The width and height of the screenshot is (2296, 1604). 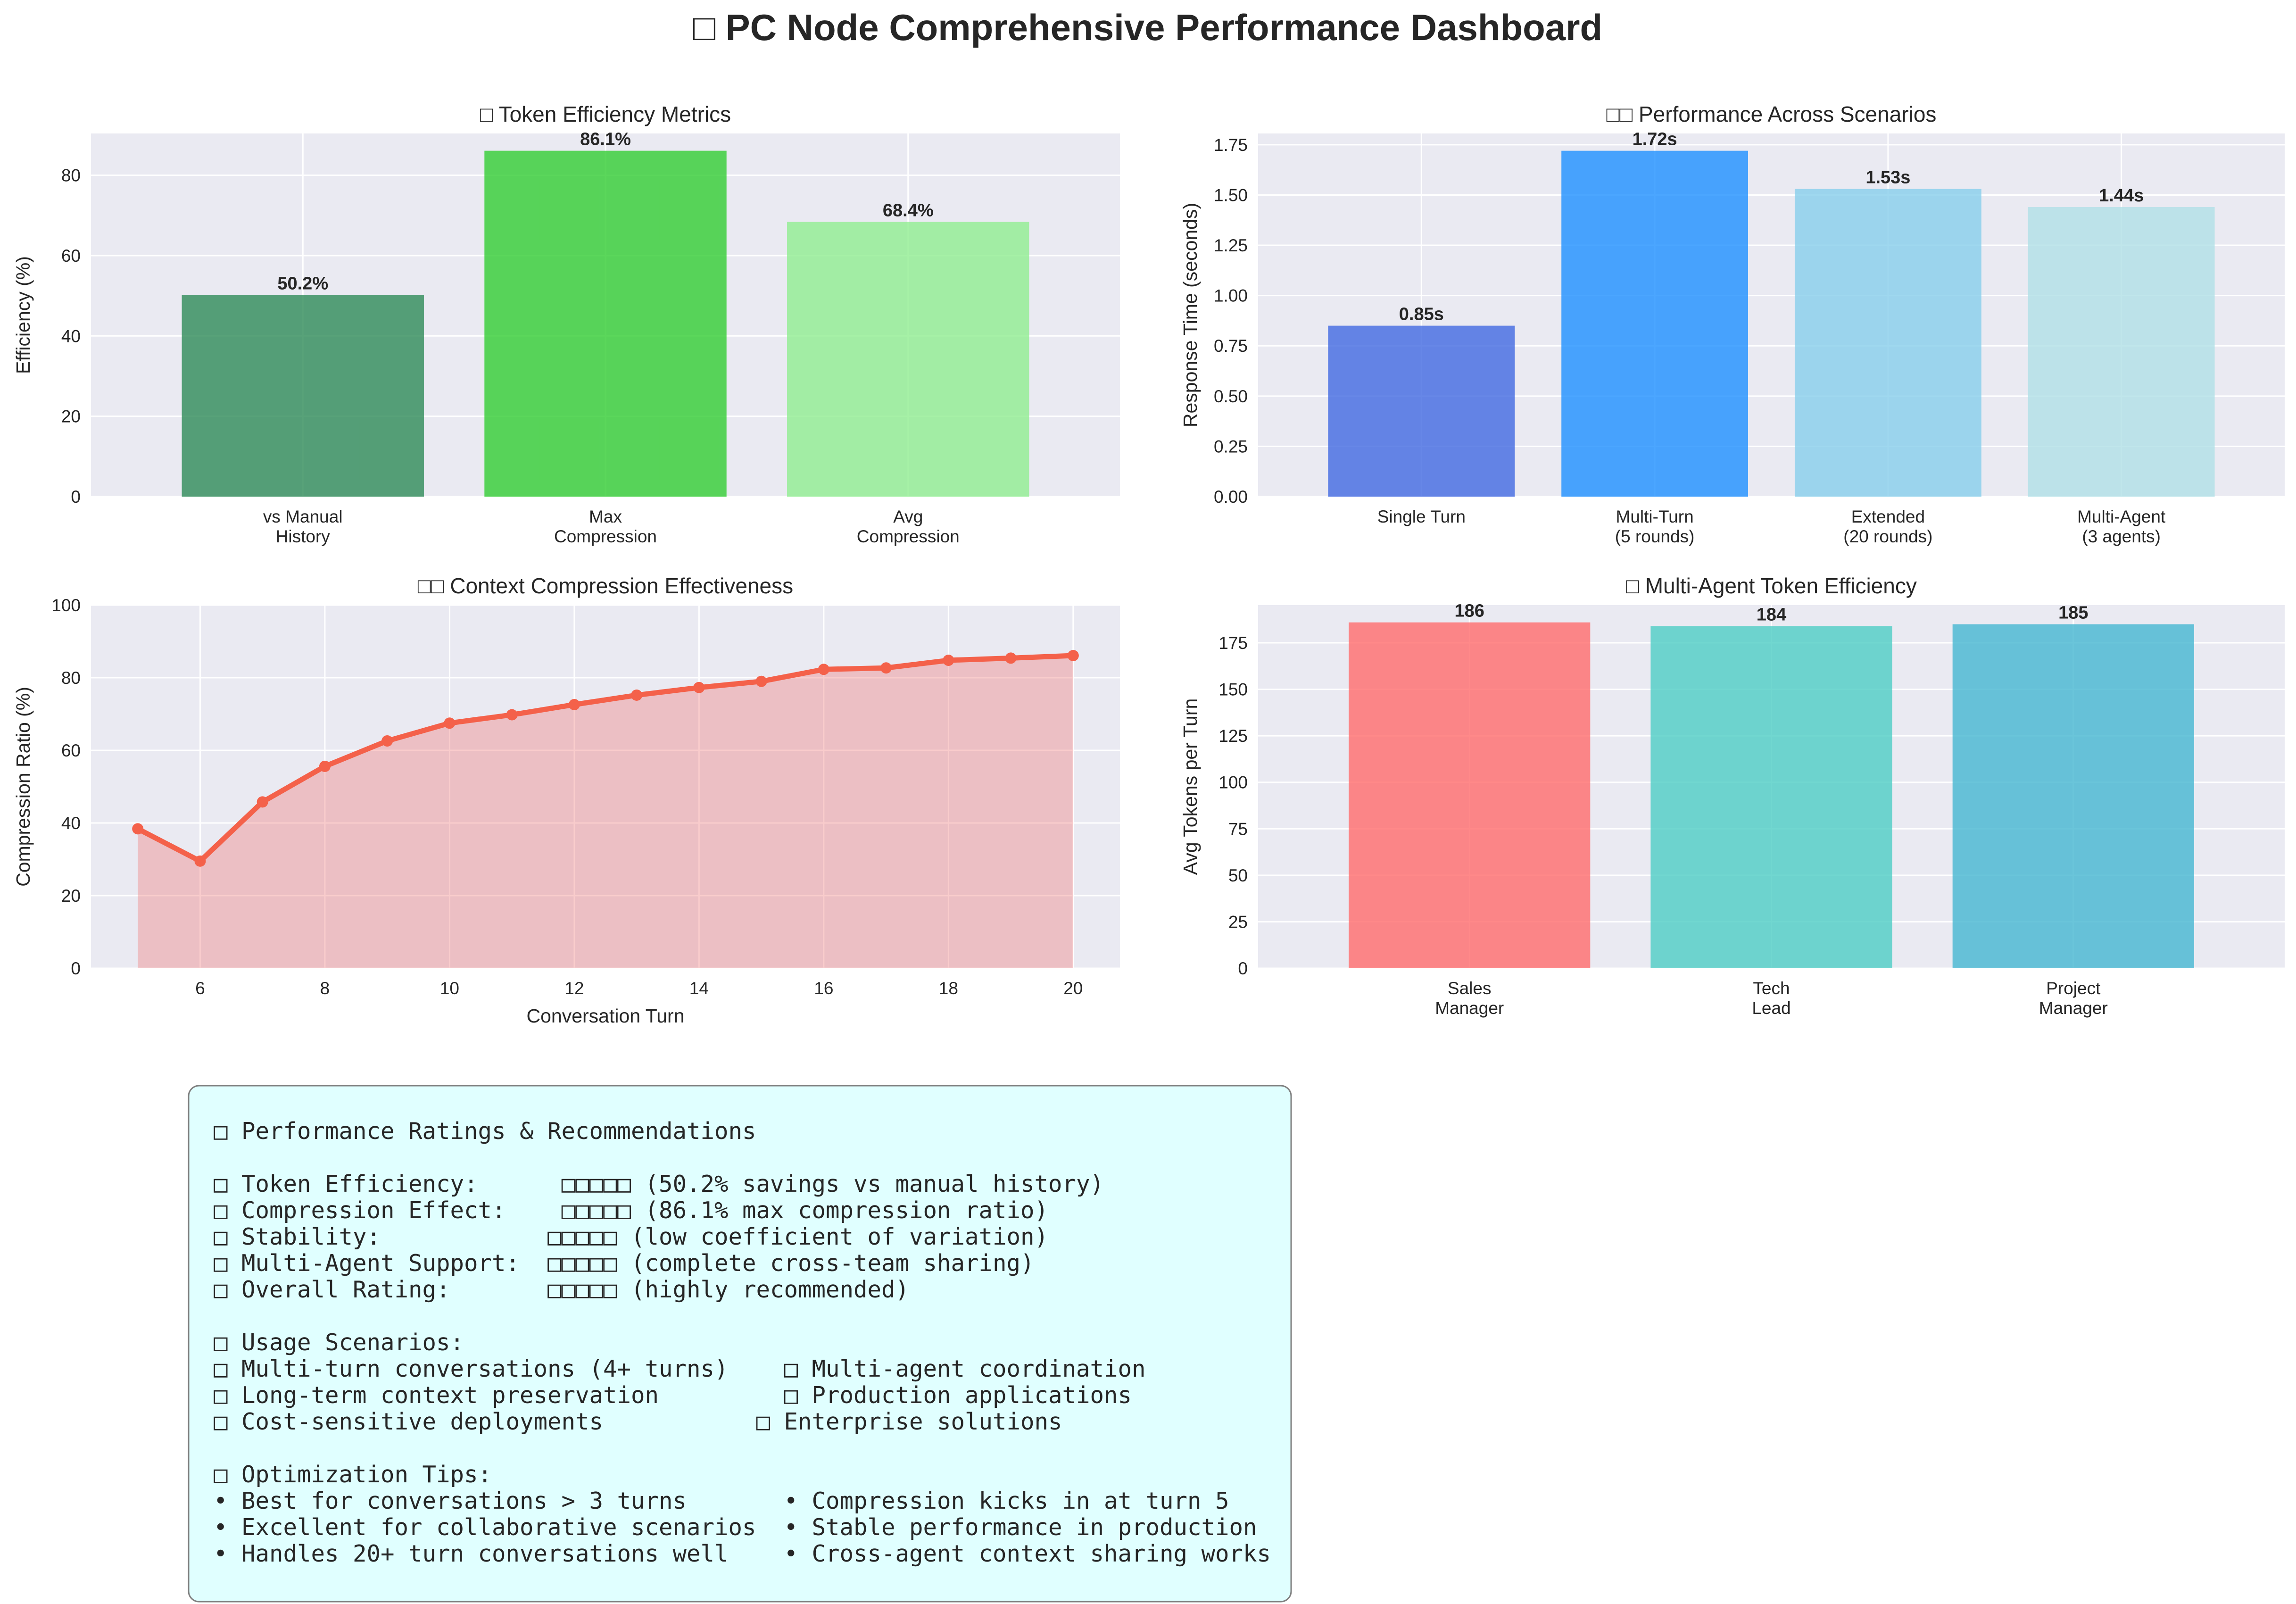 What do you see at coordinates (2073, 613) in the screenshot?
I see `bar-value-label: 185` at bounding box center [2073, 613].